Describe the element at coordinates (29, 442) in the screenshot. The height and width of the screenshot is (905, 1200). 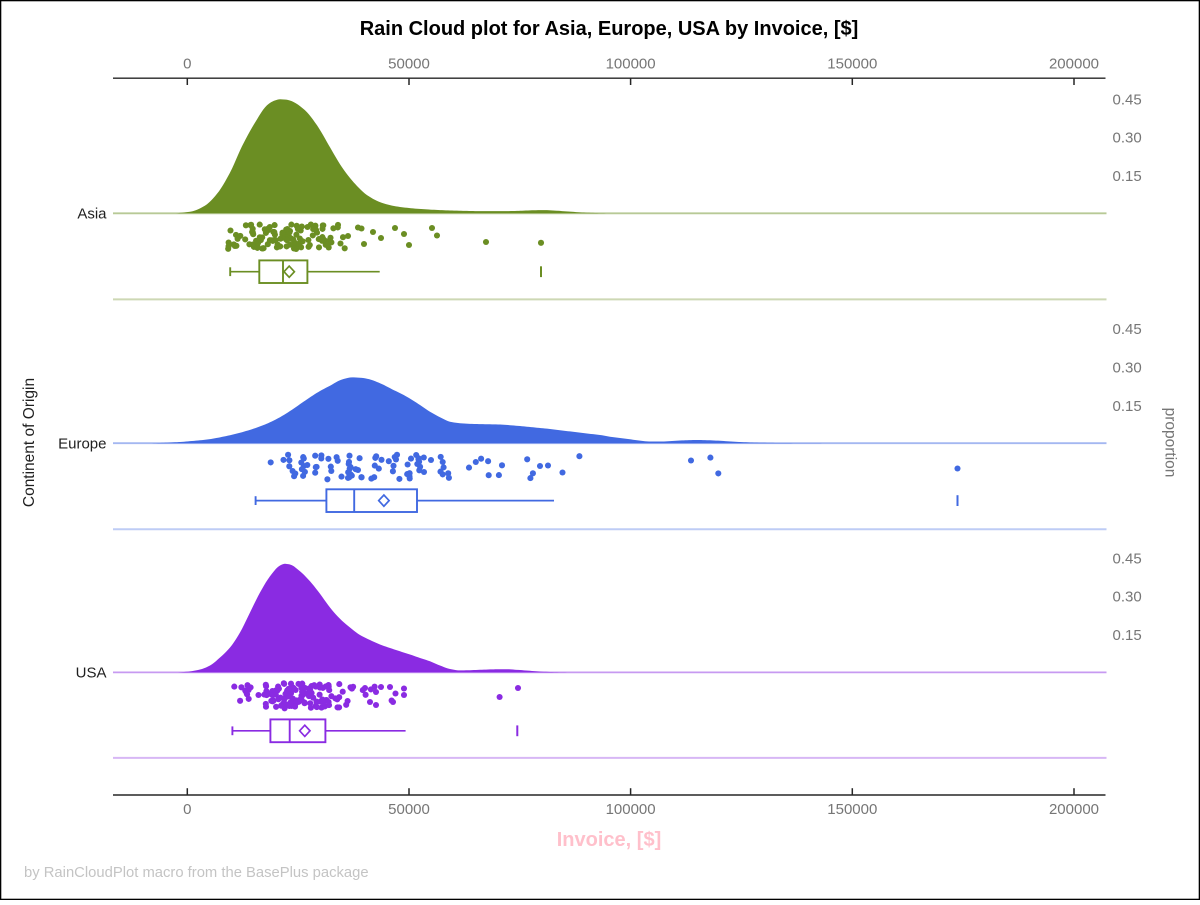
I see `svg-text: Continent of Origin` at that location.